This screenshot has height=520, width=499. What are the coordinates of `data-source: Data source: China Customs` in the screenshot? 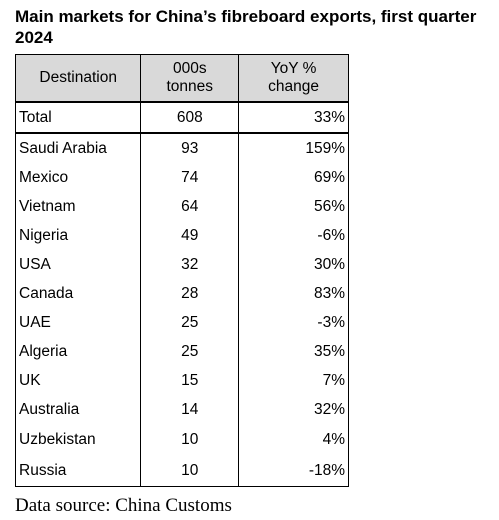 It's located at (123, 506).